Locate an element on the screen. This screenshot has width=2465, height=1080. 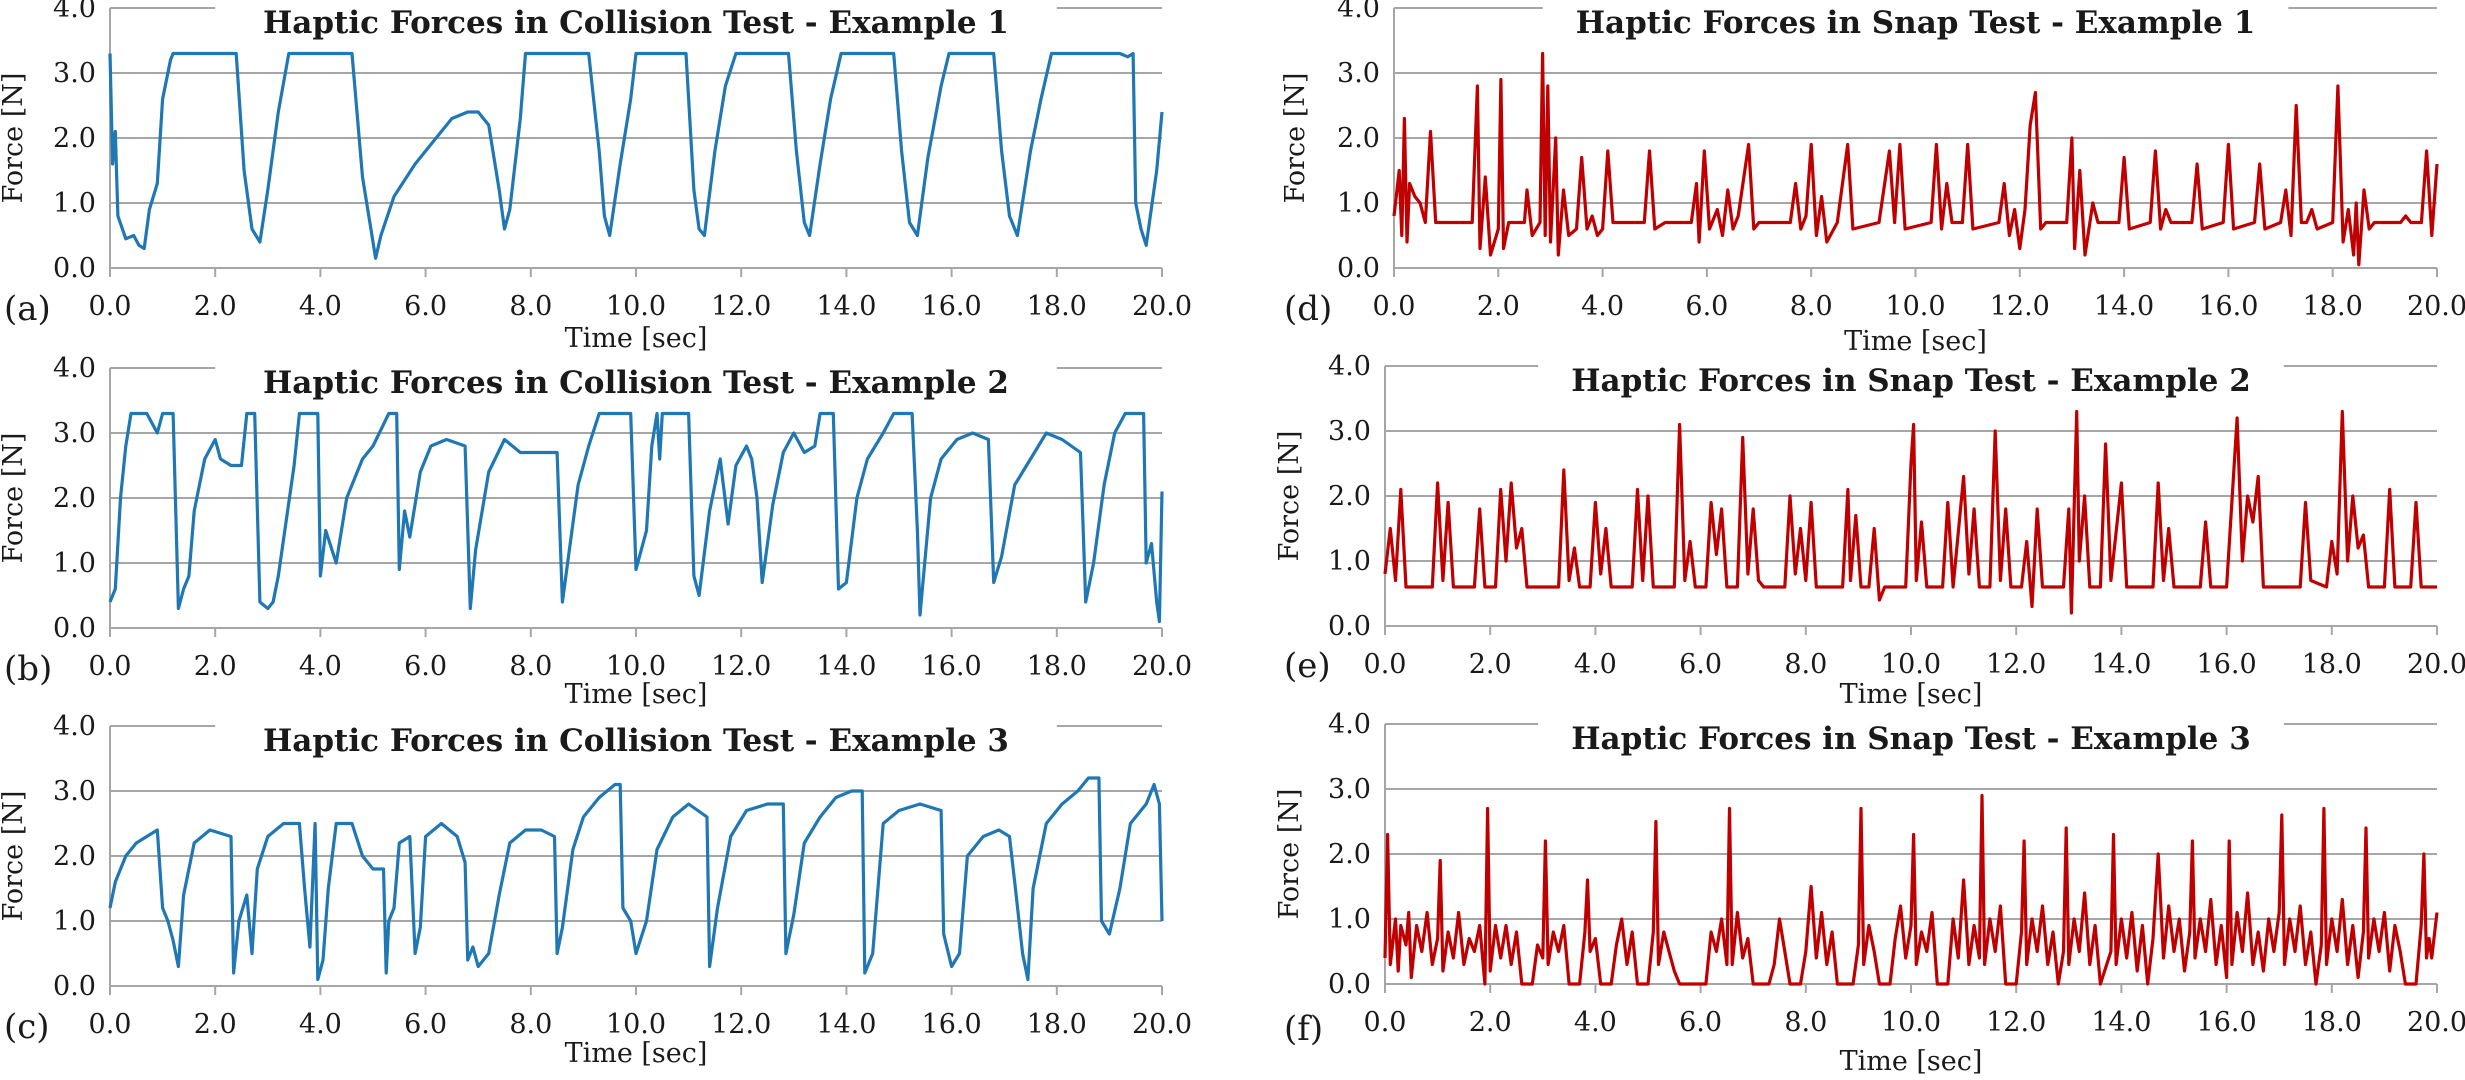
x-tick-label: 12.0 is located at coordinates (741, 666).